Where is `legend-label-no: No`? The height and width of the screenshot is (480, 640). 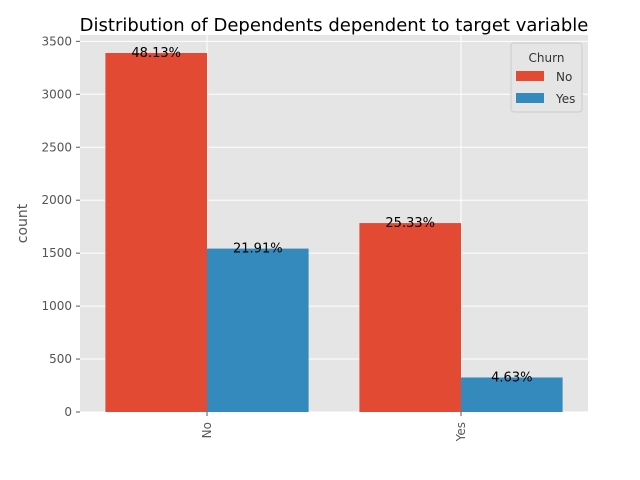
legend-label-no: No is located at coordinates (564, 77).